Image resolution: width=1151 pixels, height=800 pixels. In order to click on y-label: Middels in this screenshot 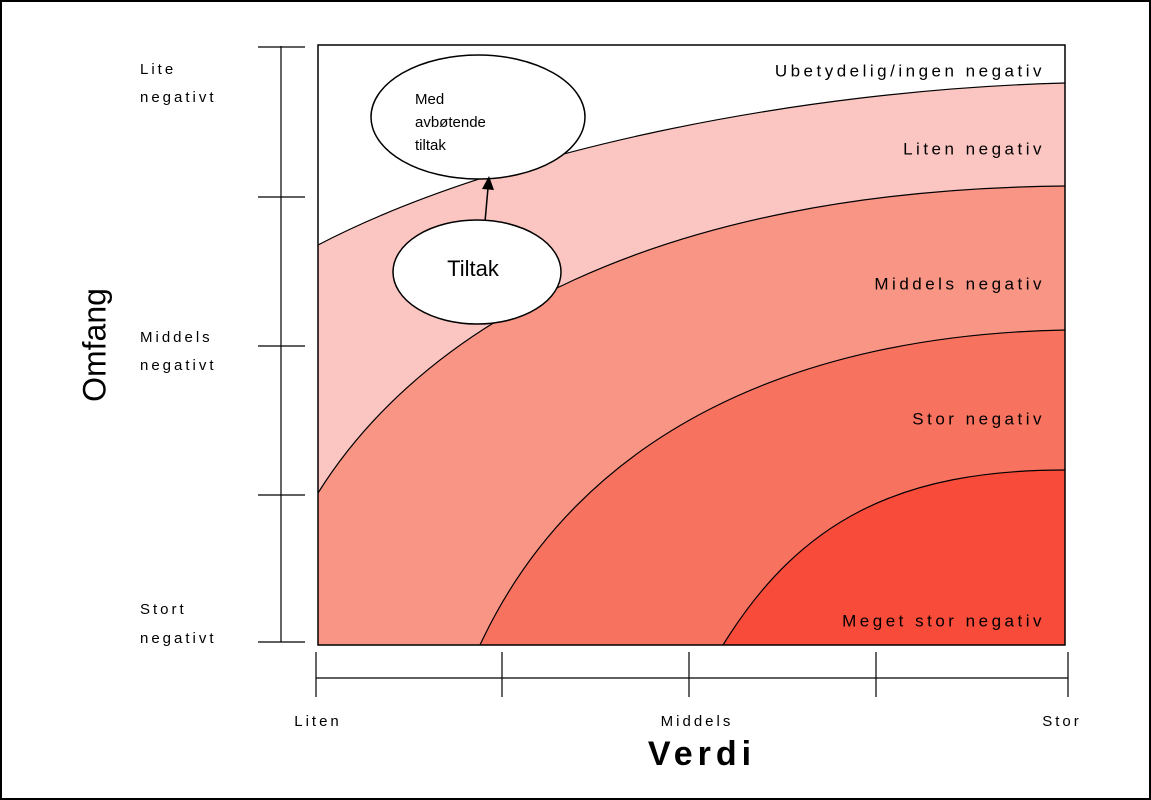, I will do `click(176, 337)`.